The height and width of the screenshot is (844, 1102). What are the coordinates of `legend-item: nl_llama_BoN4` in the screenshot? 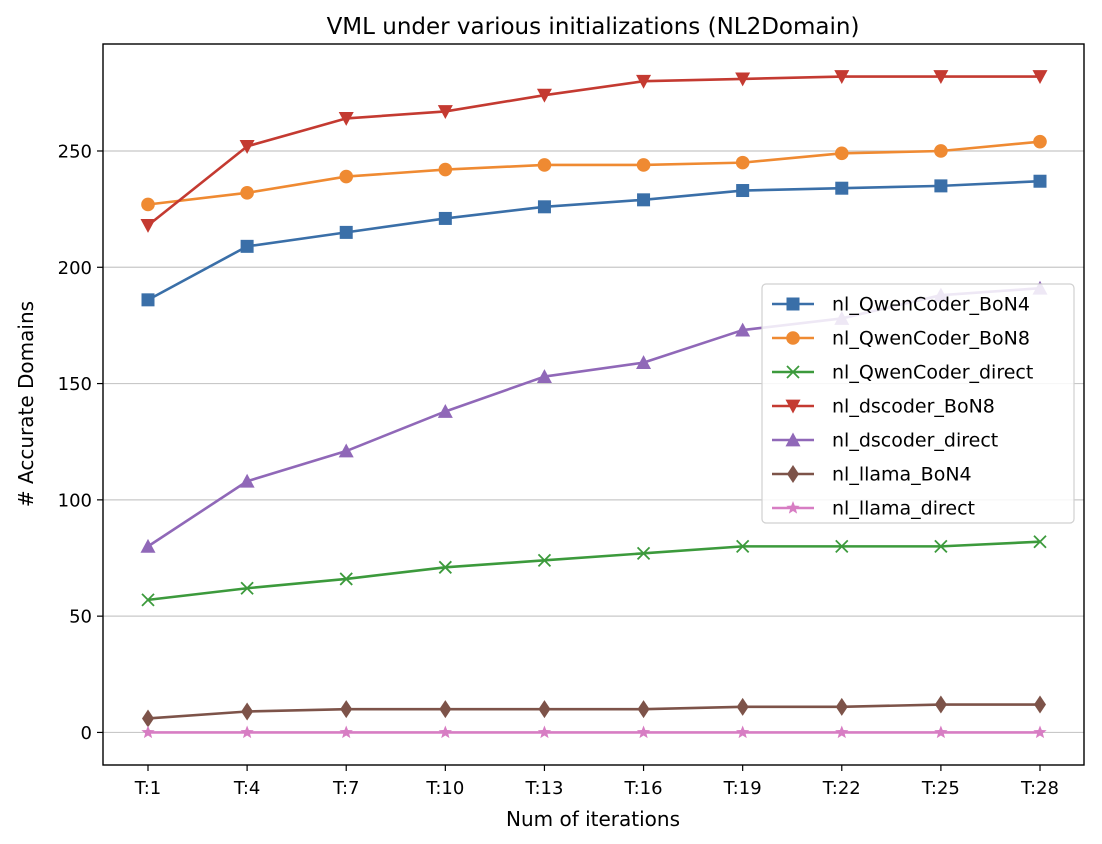 It's located at (872, 475).